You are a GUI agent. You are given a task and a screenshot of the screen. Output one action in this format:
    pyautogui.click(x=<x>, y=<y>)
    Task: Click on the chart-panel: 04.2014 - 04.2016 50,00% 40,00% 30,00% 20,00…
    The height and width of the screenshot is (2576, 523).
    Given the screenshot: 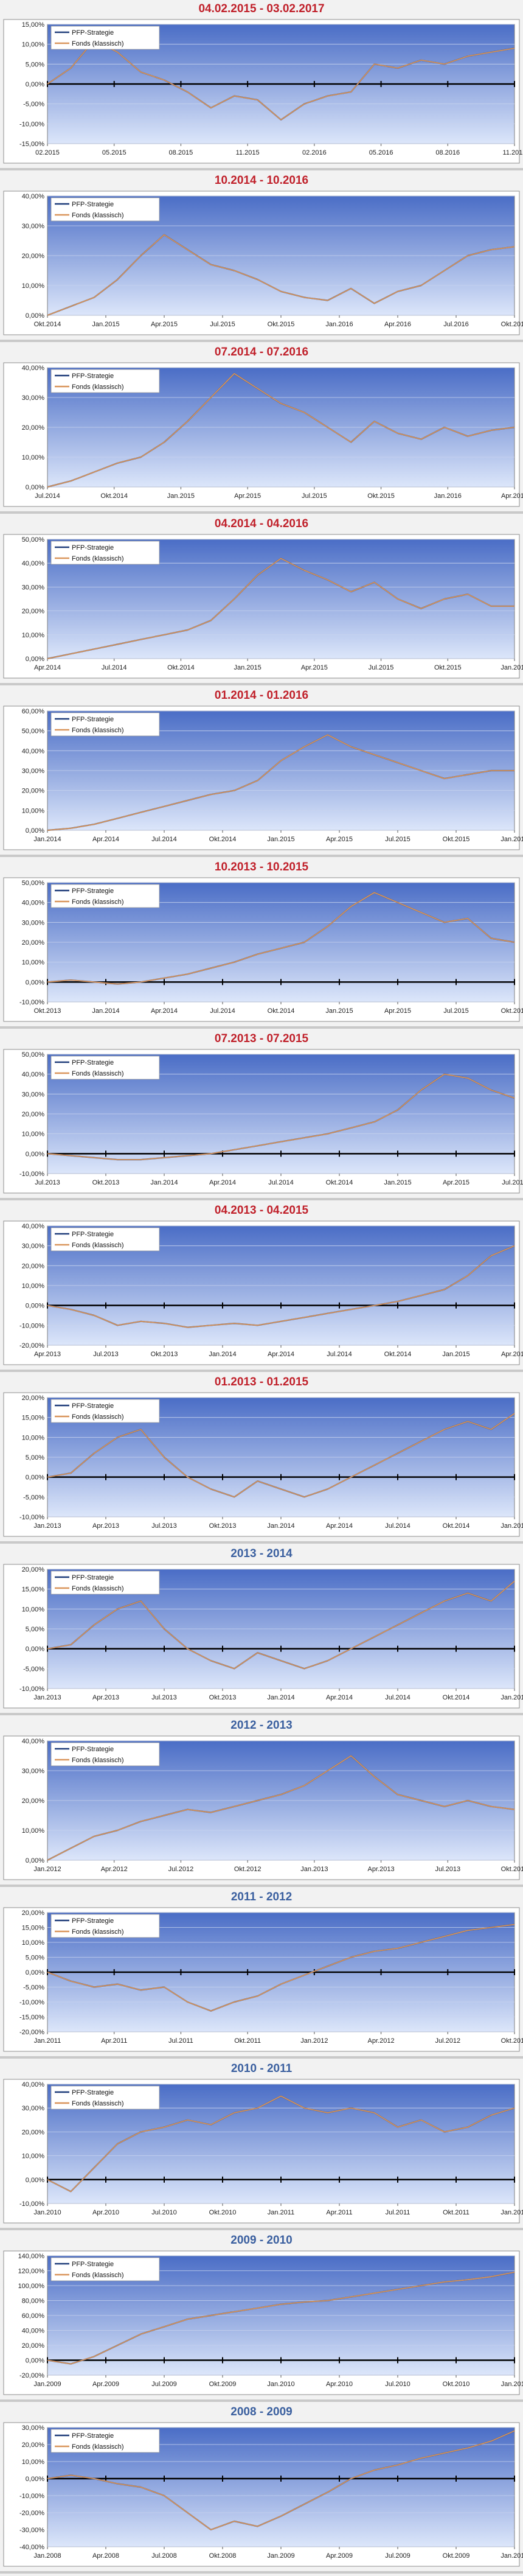 What is the action you would take?
    pyautogui.click(x=261, y=597)
    